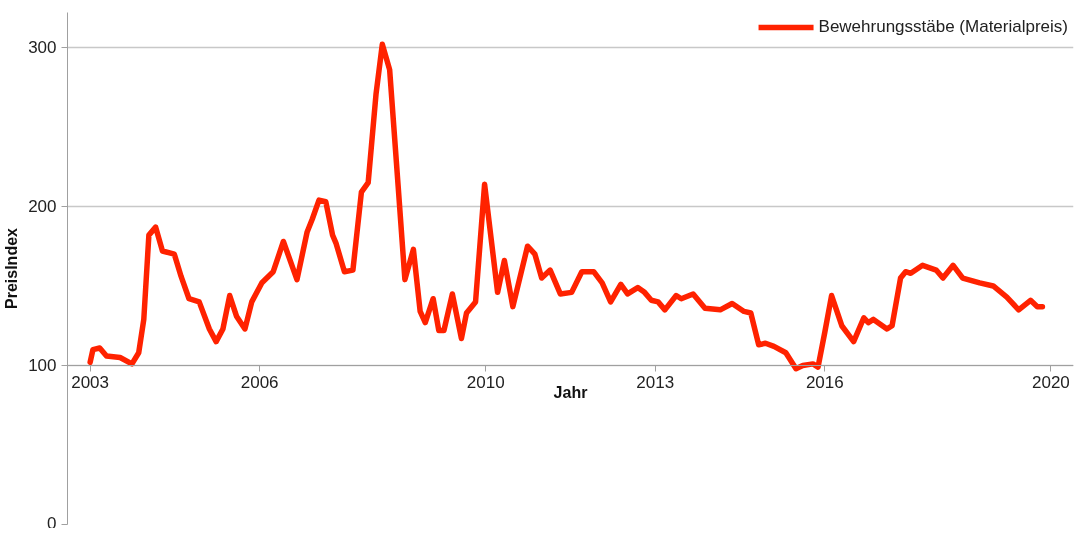  What do you see at coordinates (655, 383) in the screenshot?
I see `x-tick-label: 2013` at bounding box center [655, 383].